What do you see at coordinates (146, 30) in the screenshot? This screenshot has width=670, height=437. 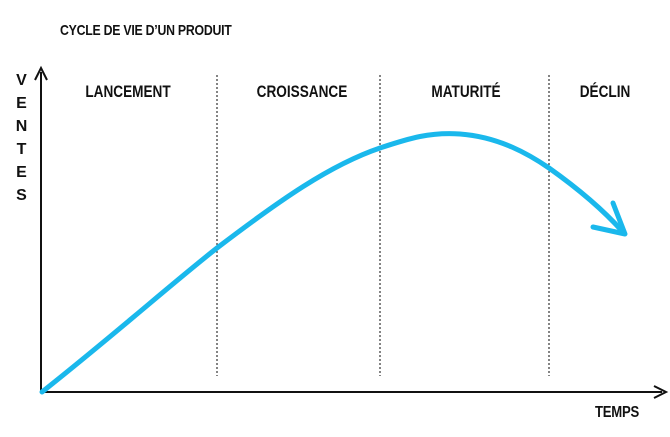 I see `title: CYCLE DE VIE D’UN PRODUIT` at bounding box center [146, 30].